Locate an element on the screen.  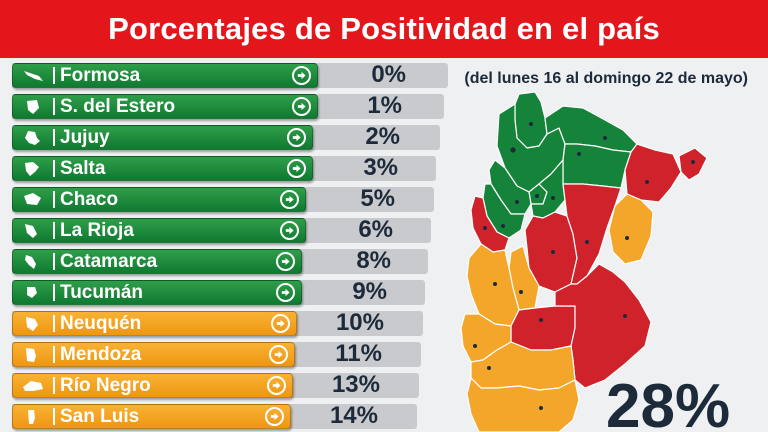
province-percent: 2% is located at coordinates (382, 136).